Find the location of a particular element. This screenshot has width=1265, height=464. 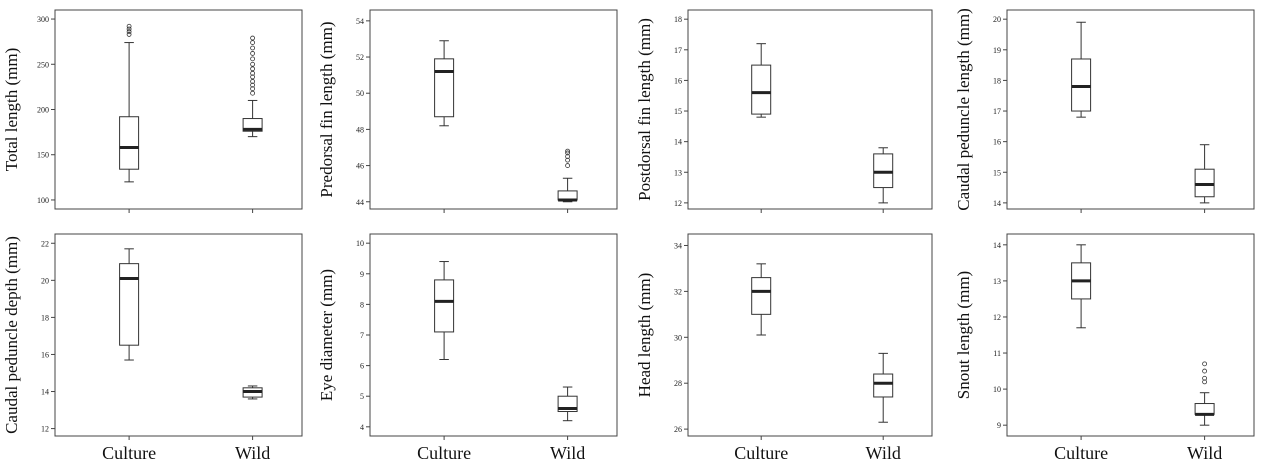

y-tick-label: 30 is located at coordinates (678, 337).